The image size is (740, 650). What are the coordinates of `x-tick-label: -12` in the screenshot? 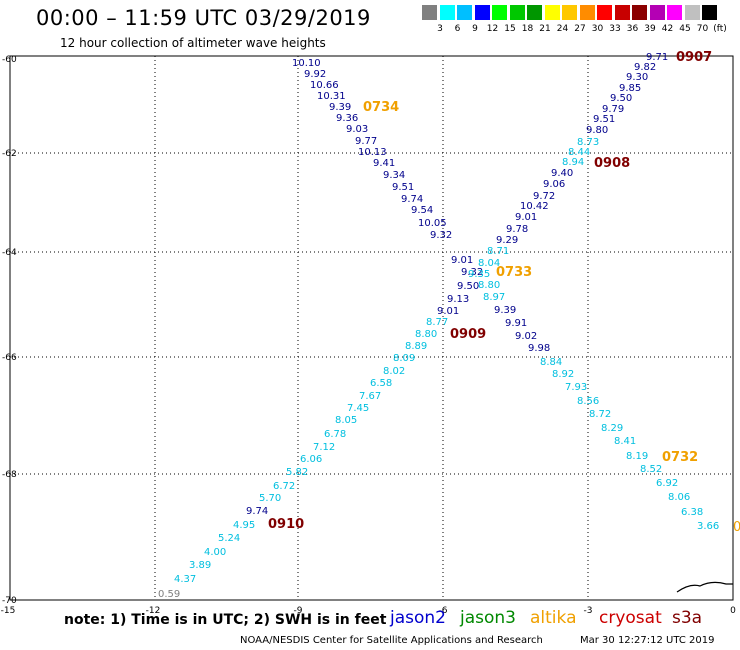 It's located at (153, 611).